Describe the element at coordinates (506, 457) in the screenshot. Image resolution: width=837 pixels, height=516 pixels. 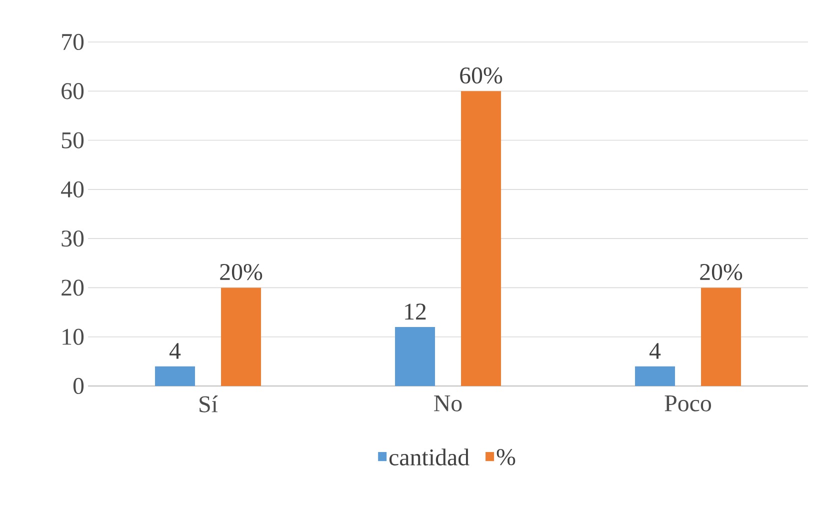
I see `legend-label: %` at that location.